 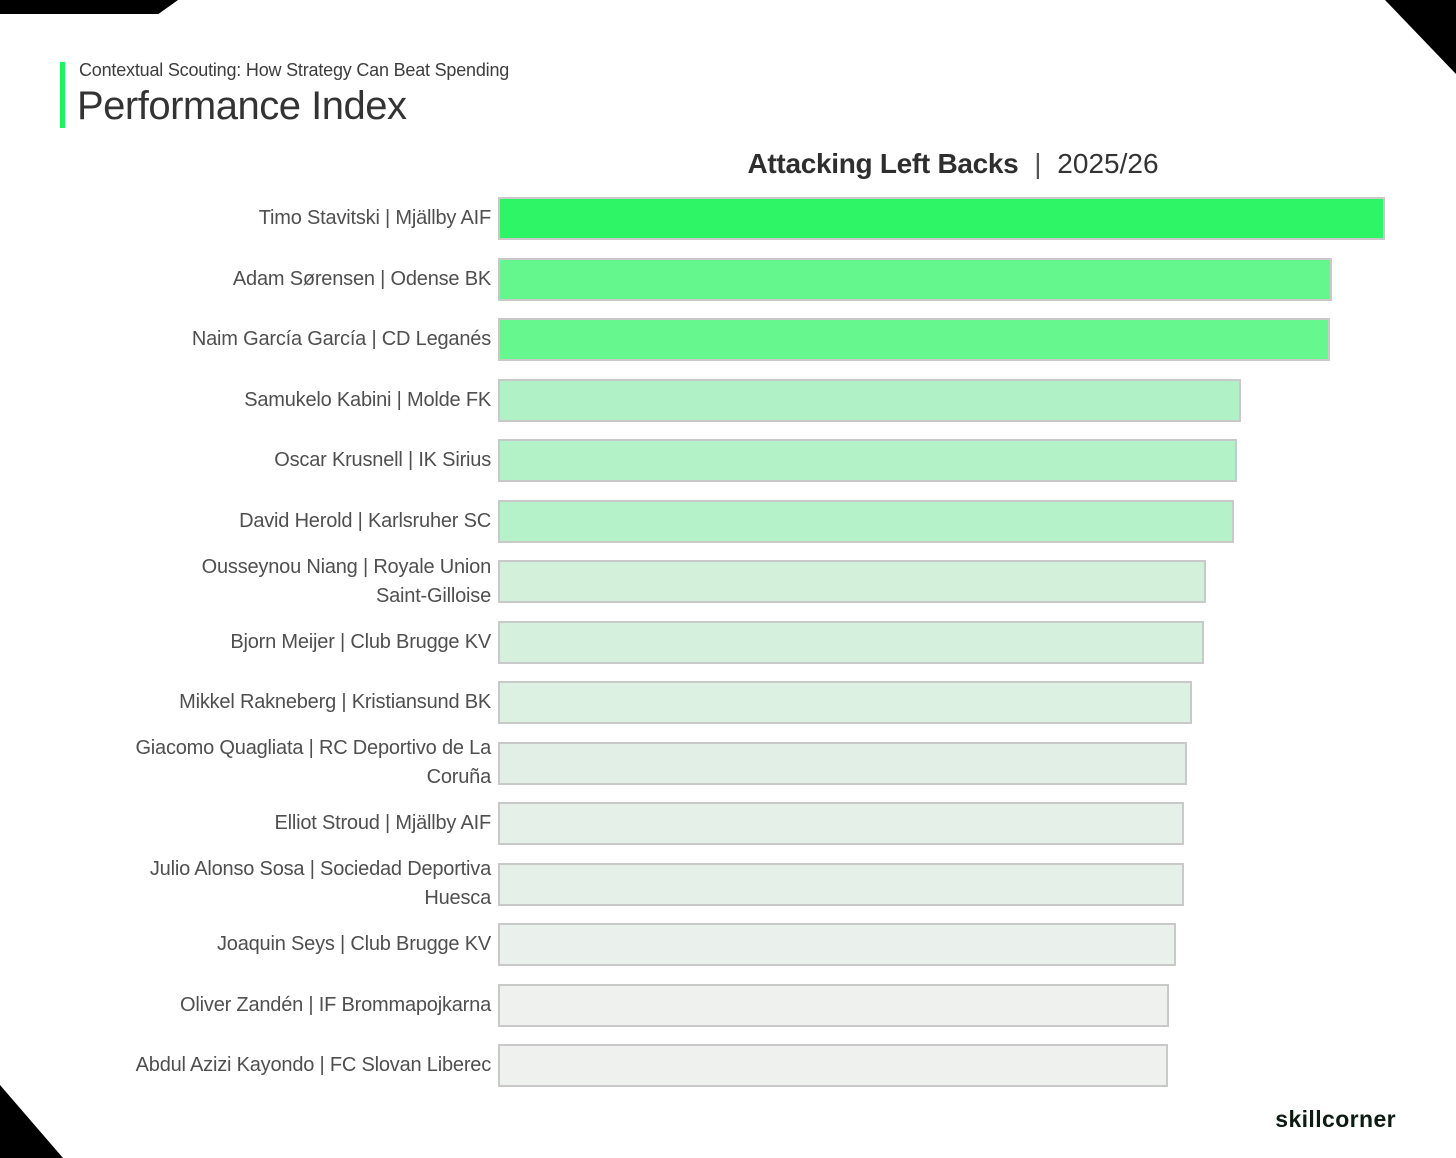 What do you see at coordinates (1420, 37) in the screenshot?
I see `corner-accent-top-right` at bounding box center [1420, 37].